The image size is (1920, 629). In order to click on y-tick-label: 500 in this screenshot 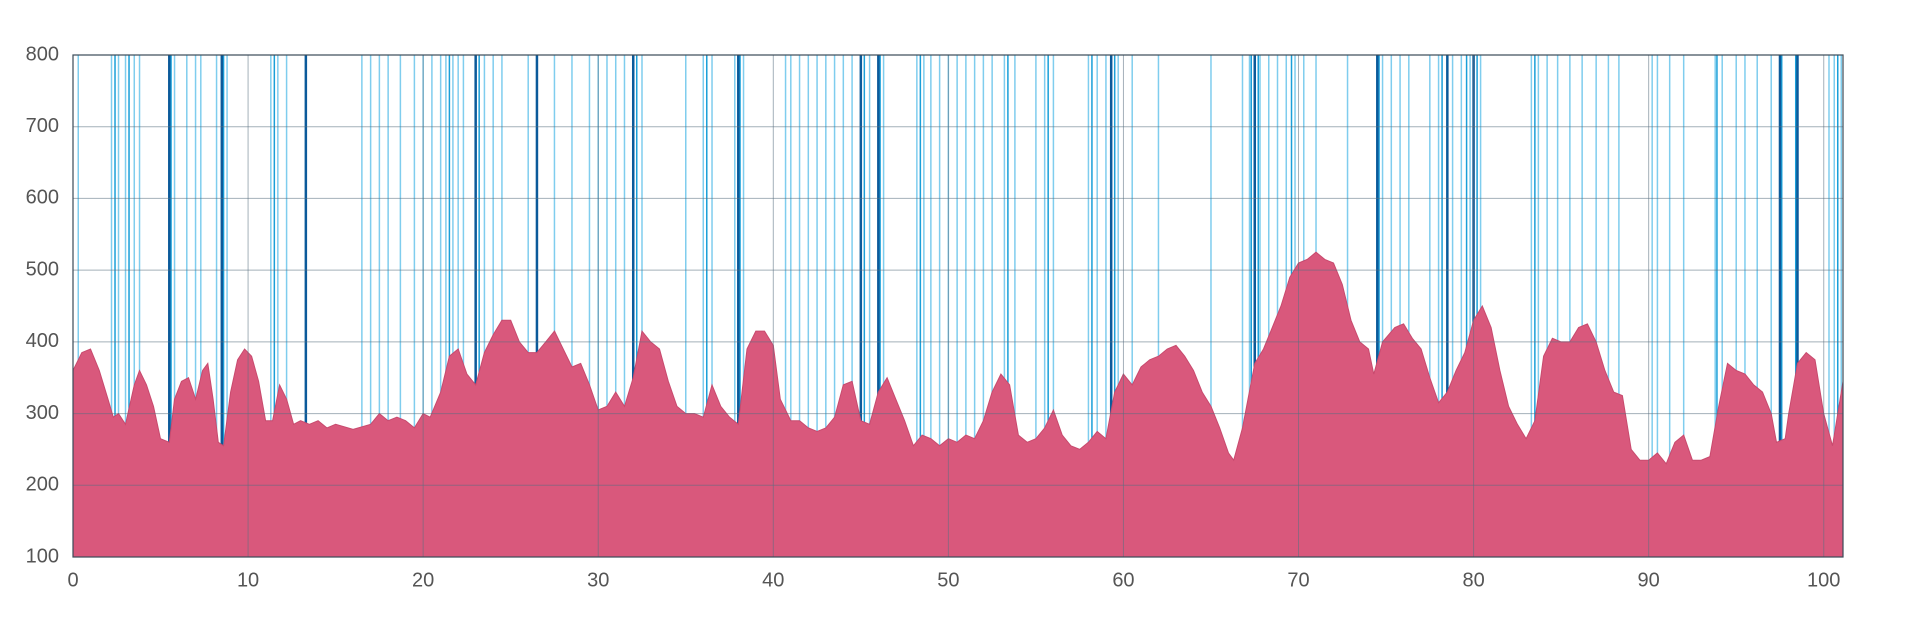, I will do `click(42, 269)`.